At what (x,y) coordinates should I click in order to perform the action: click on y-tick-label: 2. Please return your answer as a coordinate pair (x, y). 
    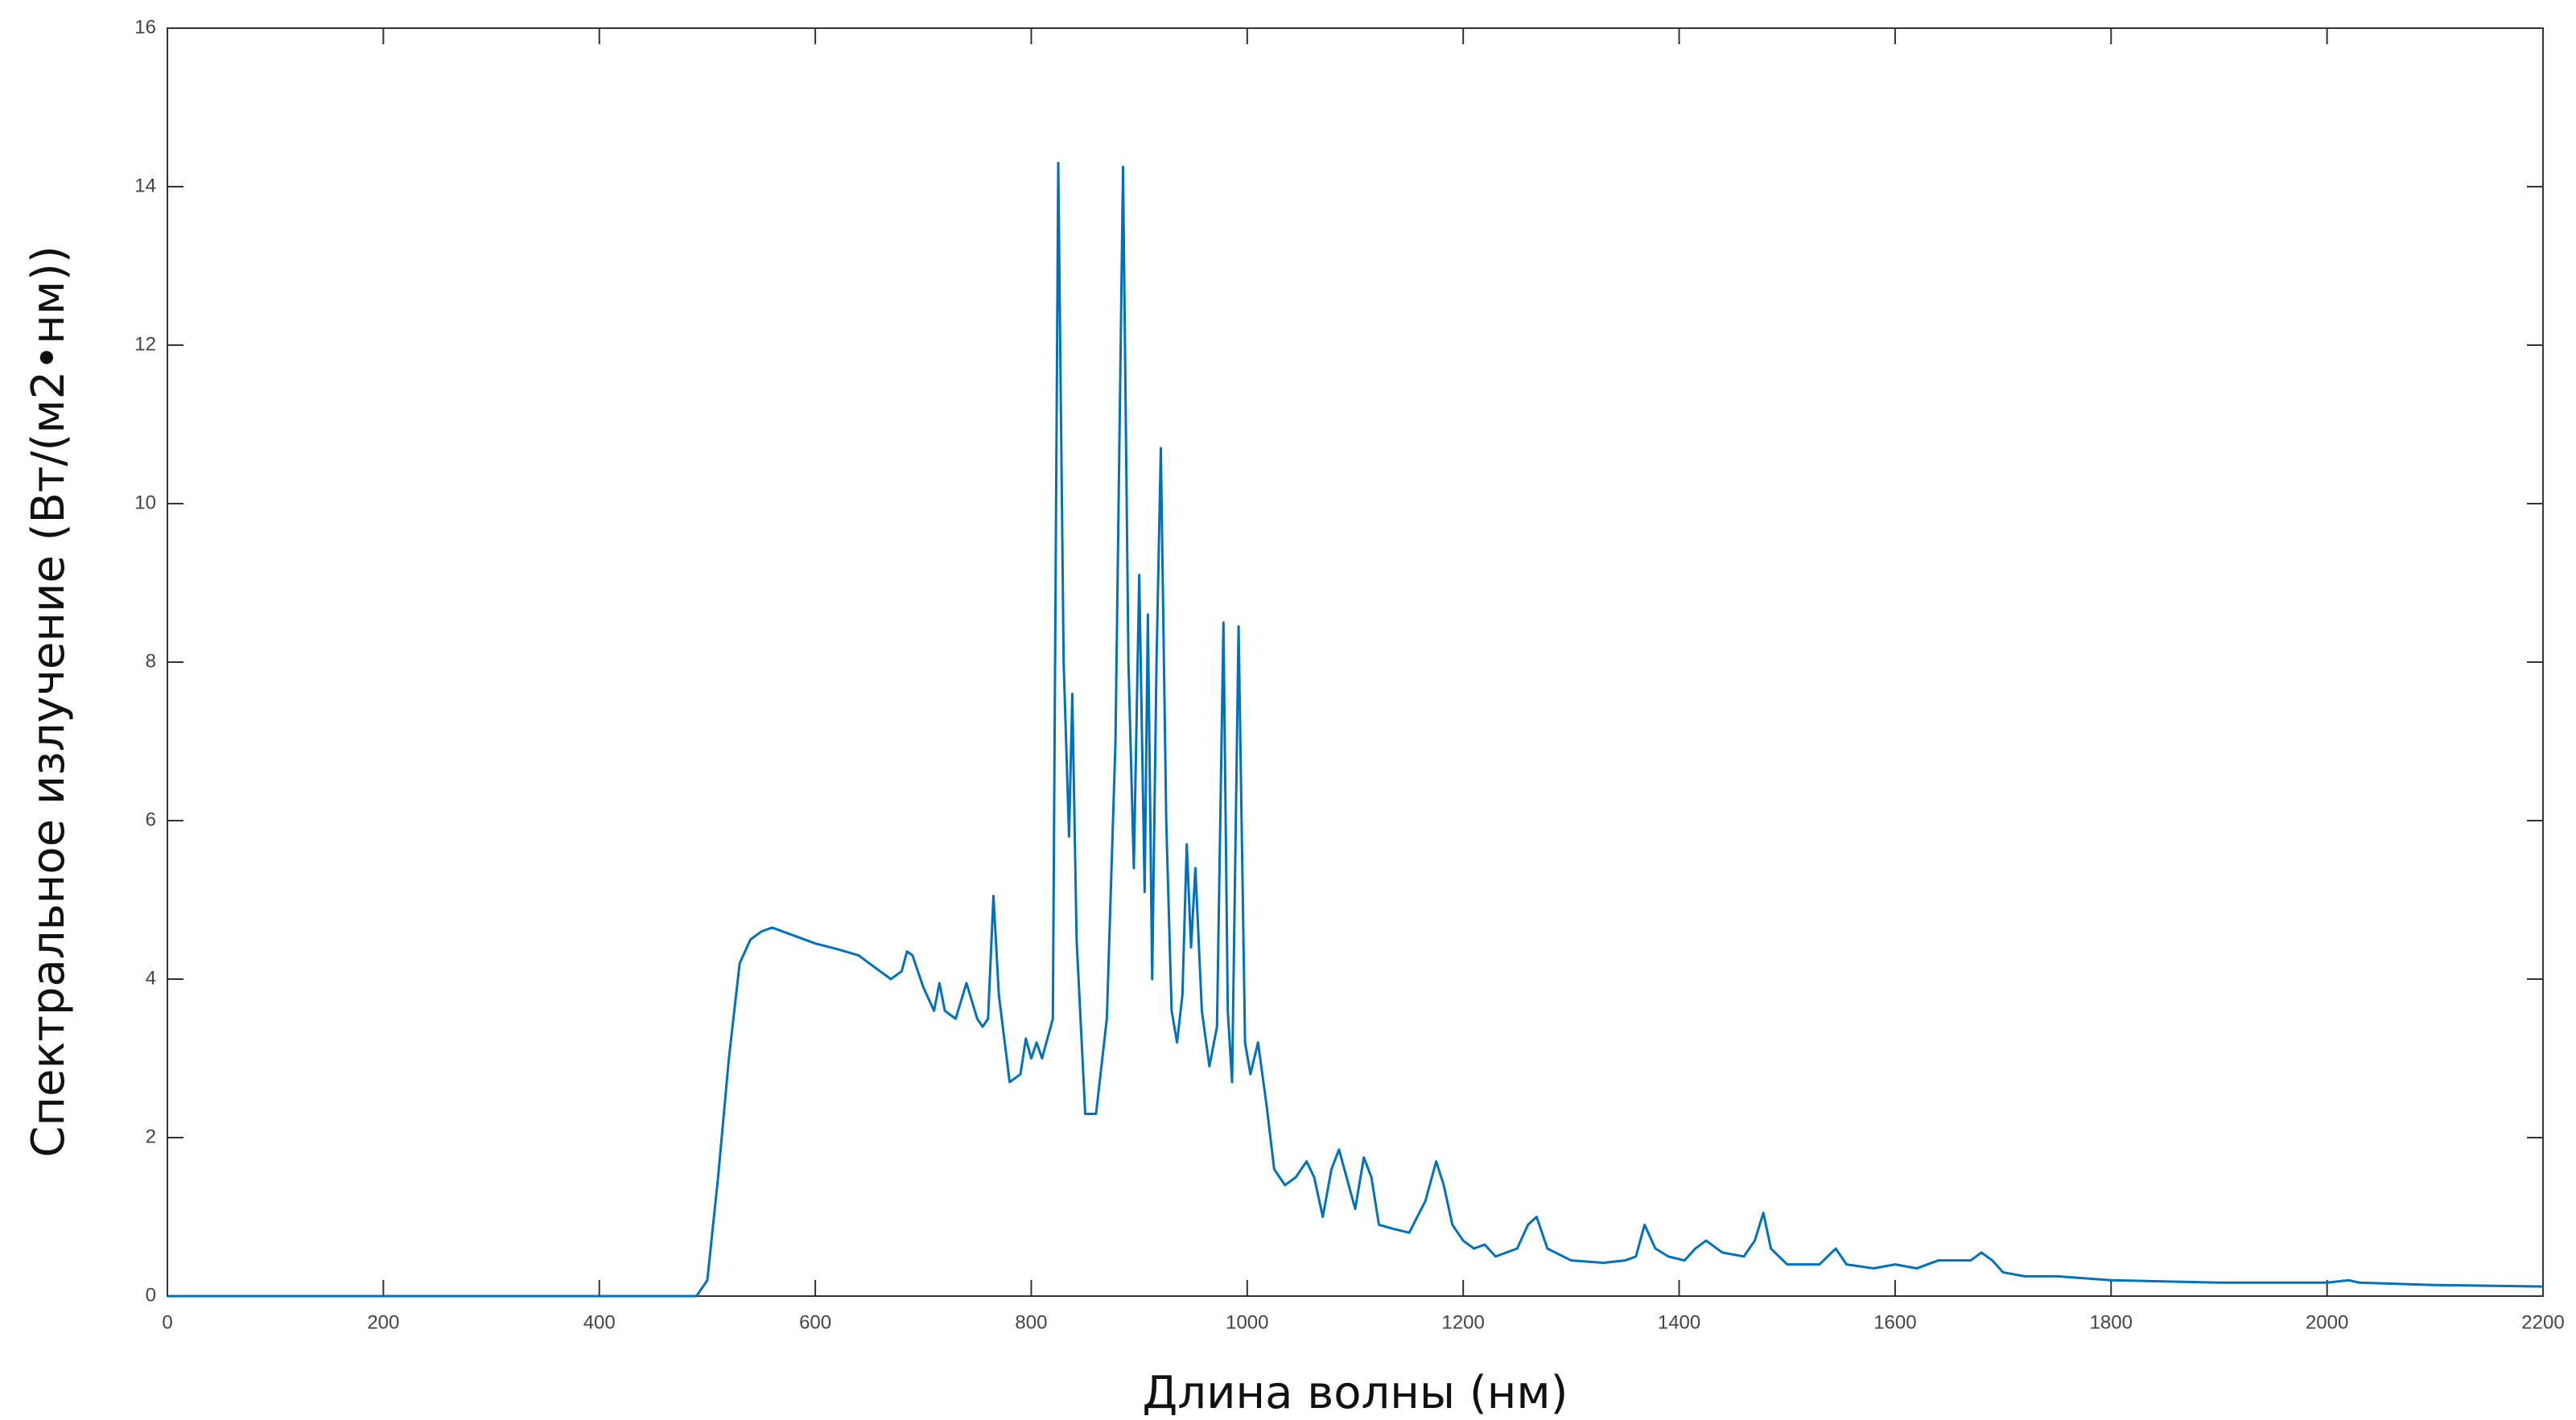
    Looking at the image, I should click on (151, 1136).